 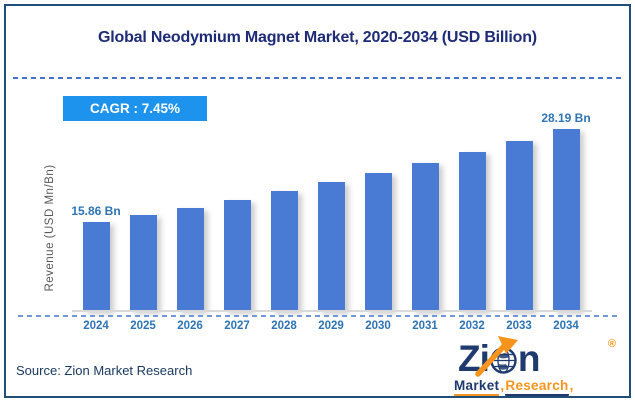 What do you see at coordinates (496, 356) in the screenshot?
I see `growth-arrow-icon` at bounding box center [496, 356].